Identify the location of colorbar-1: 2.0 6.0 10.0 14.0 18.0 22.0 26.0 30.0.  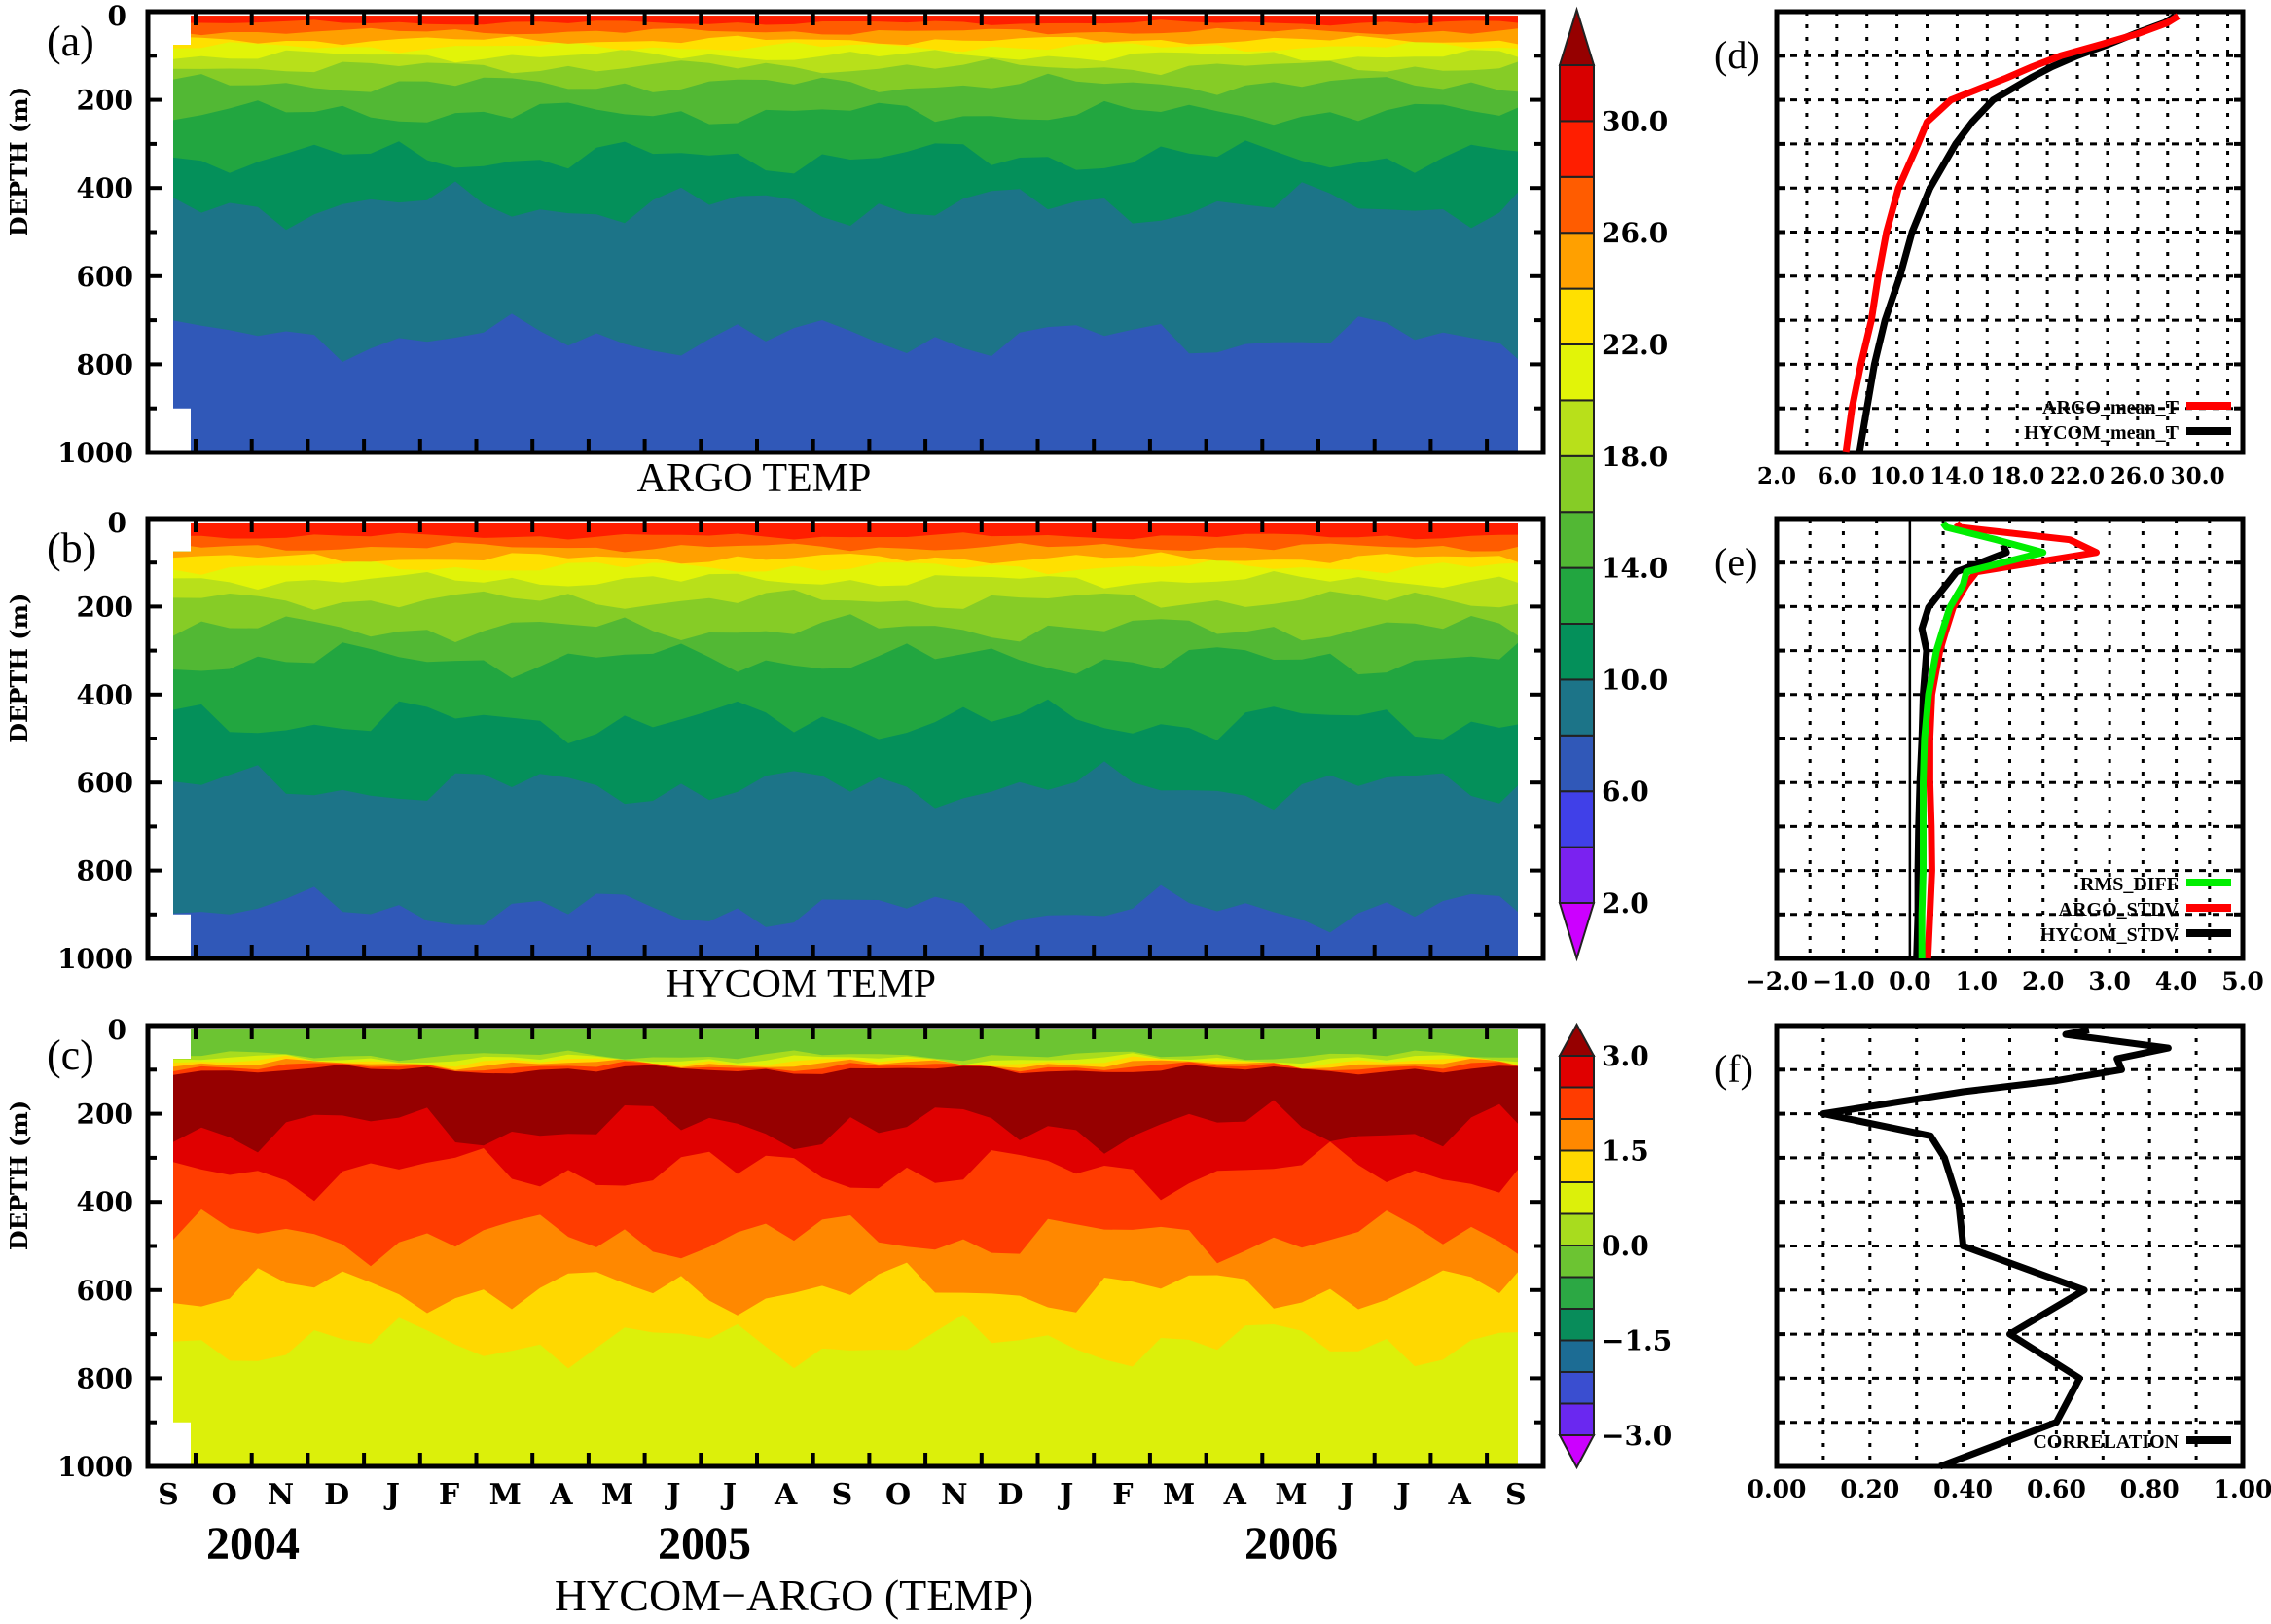
(1613, 484).